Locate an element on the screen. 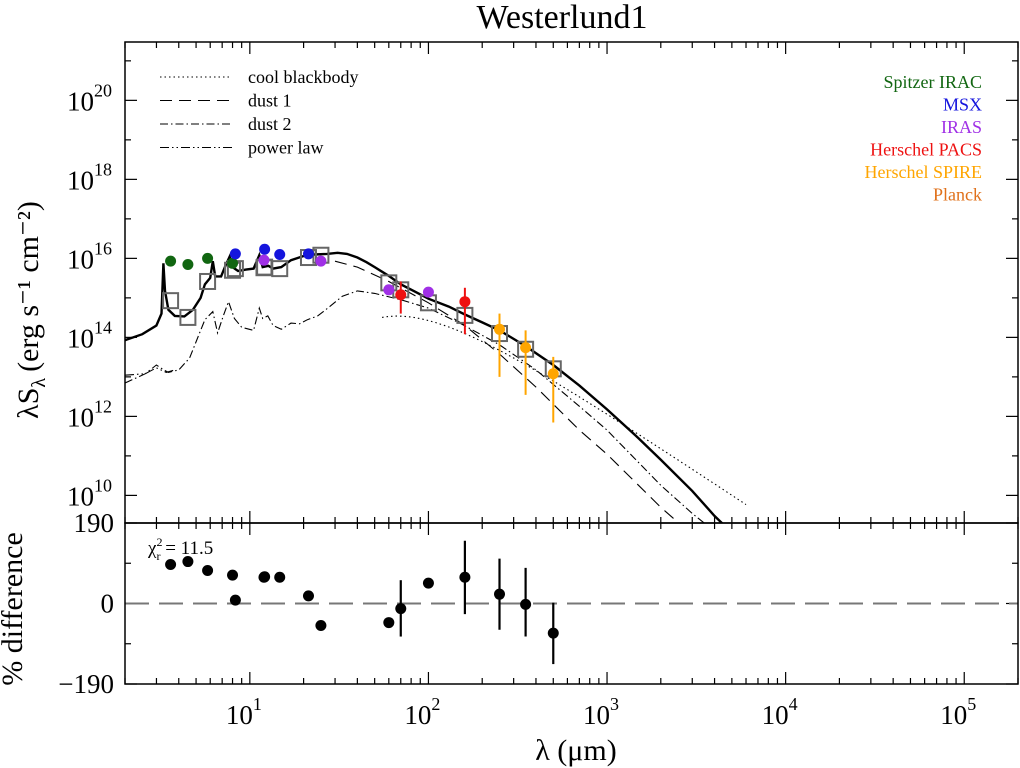 The image size is (1020, 768). chi-squared-annotation: χ2 r = 11.5 is located at coordinates (180, 549).